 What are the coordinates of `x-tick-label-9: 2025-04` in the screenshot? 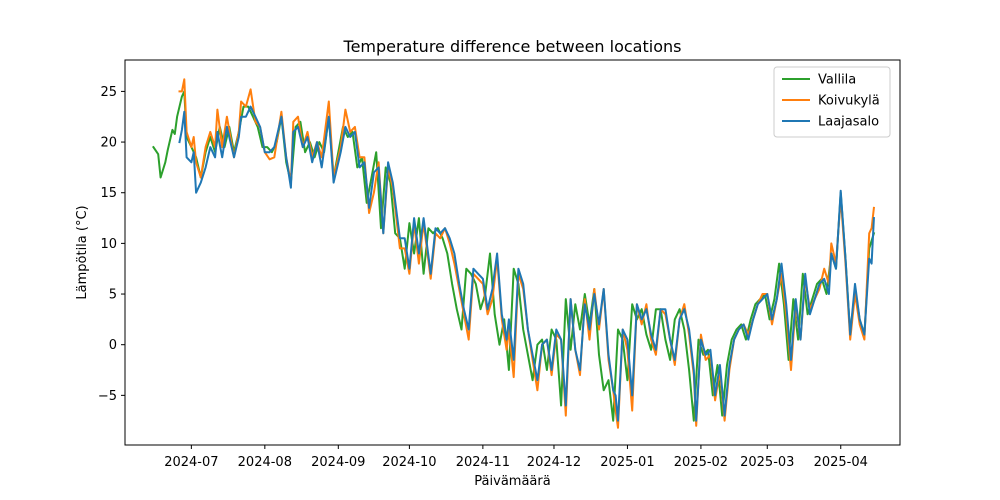 It's located at (841, 462).